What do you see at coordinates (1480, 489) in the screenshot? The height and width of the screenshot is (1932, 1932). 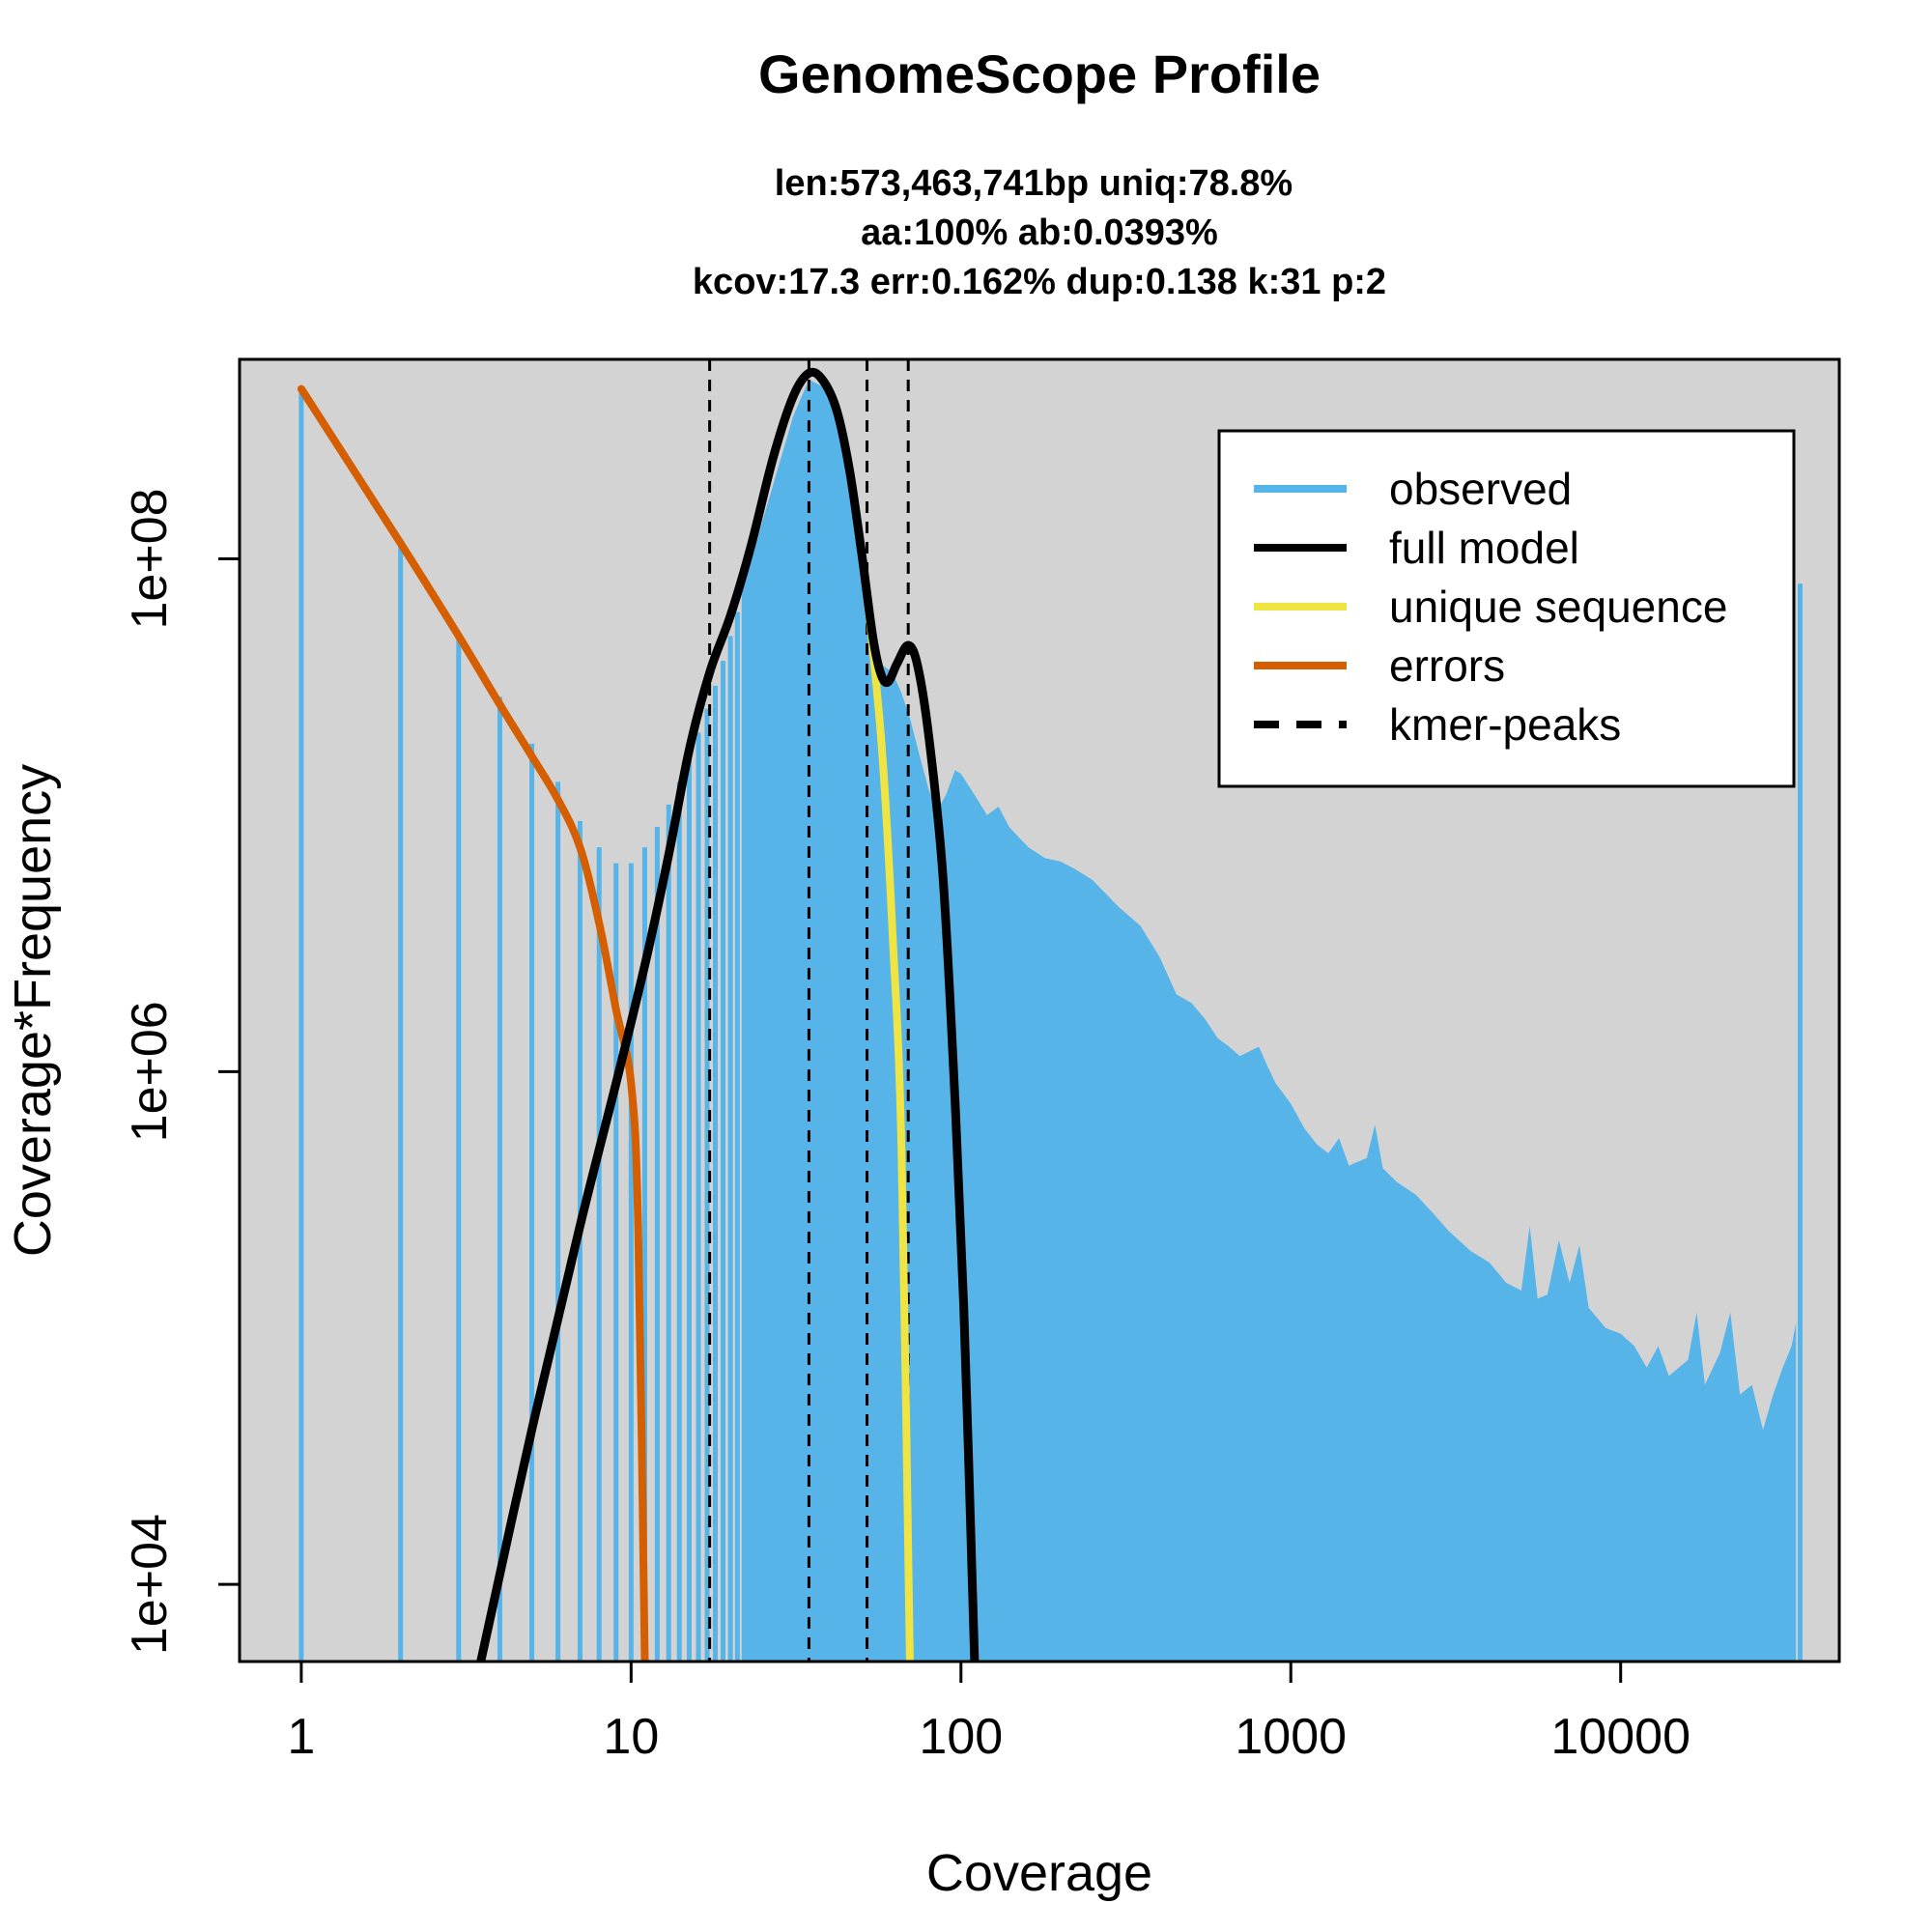 I see `legend-label: observed` at bounding box center [1480, 489].